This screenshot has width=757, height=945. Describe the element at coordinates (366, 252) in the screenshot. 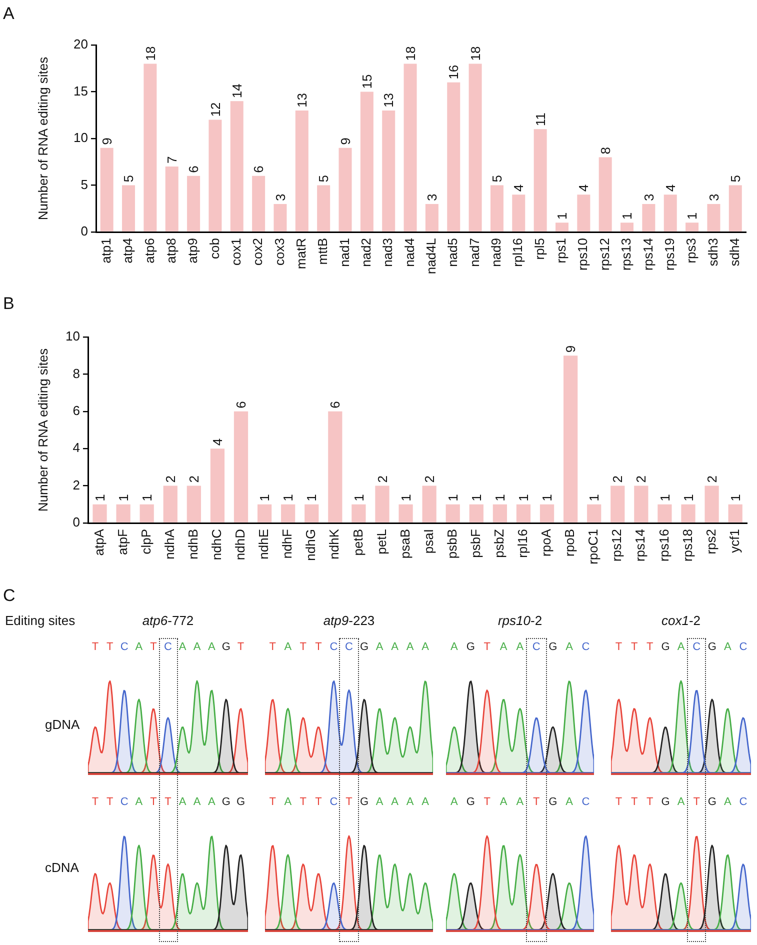

I see `x-tick-label: nad2` at that location.